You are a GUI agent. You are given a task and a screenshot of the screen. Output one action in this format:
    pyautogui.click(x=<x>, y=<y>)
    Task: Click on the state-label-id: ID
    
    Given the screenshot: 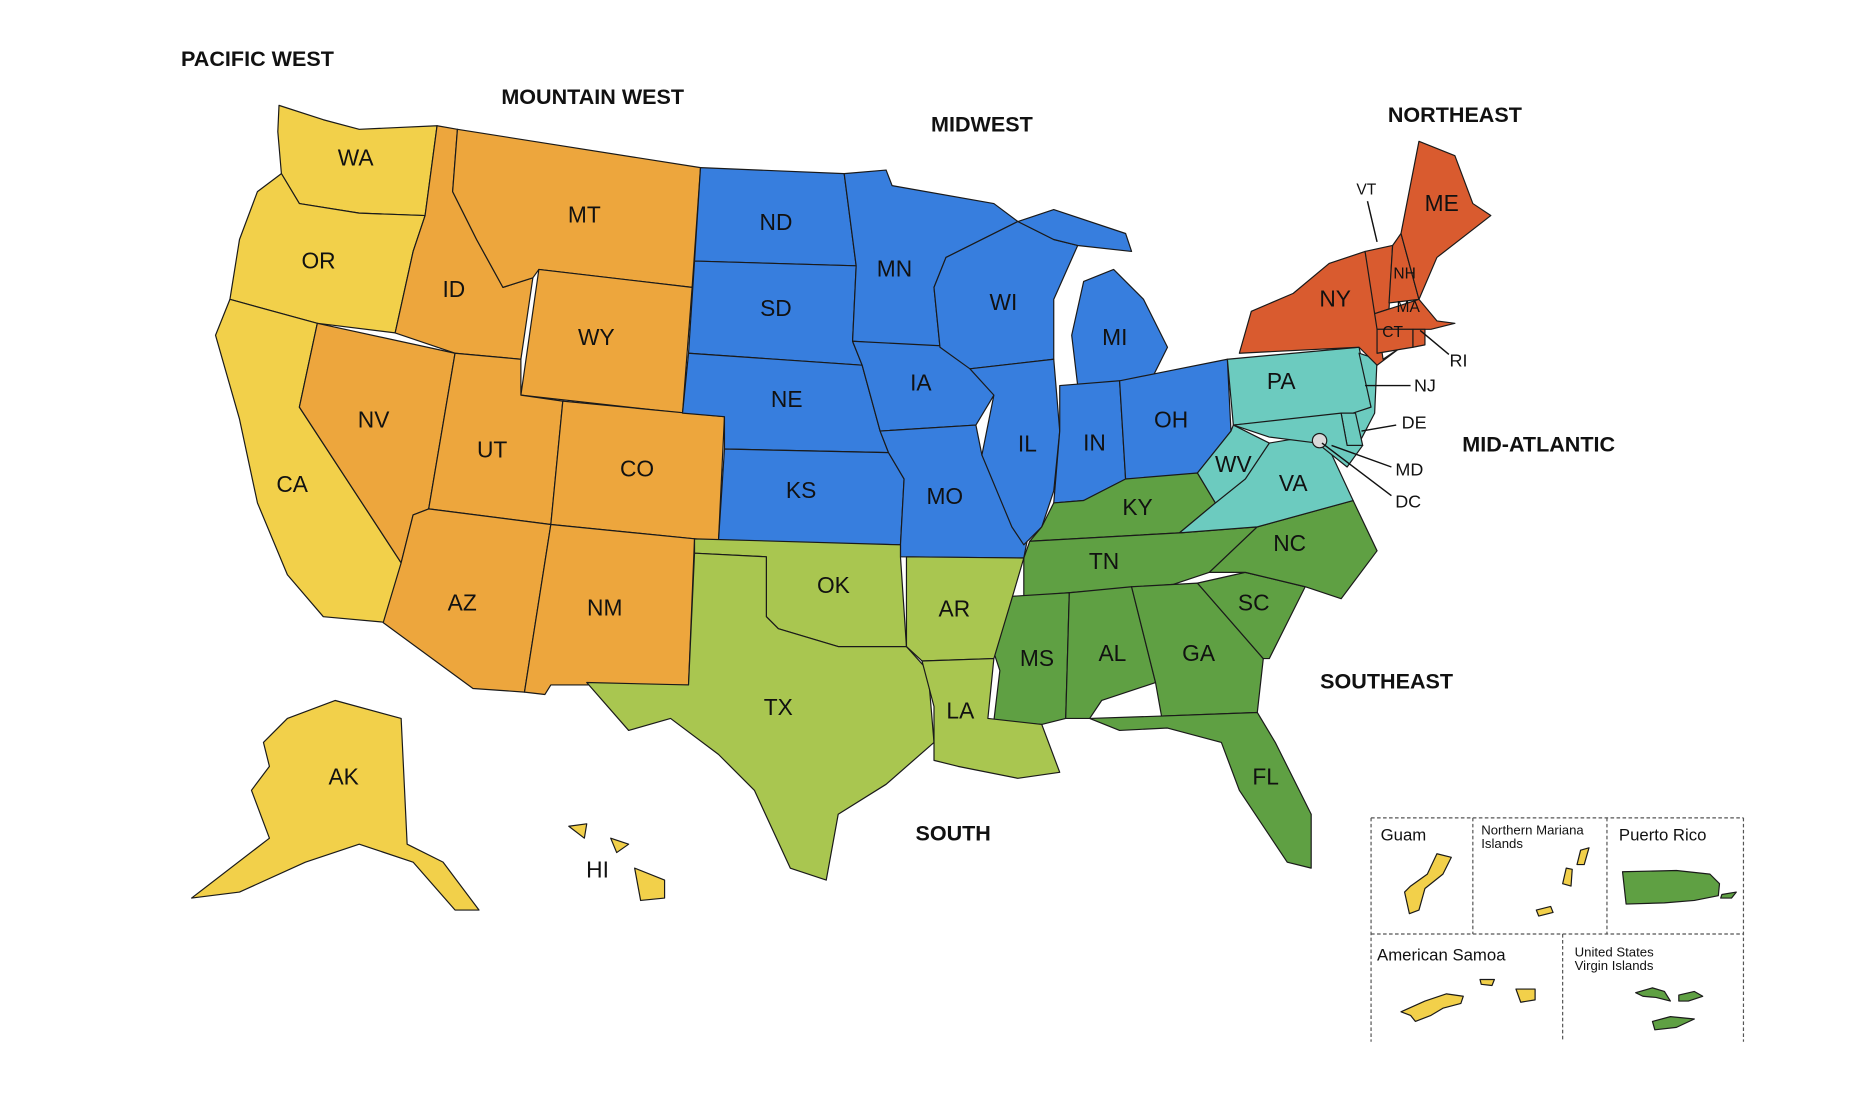 What is the action you would take?
    pyautogui.click(x=453, y=289)
    